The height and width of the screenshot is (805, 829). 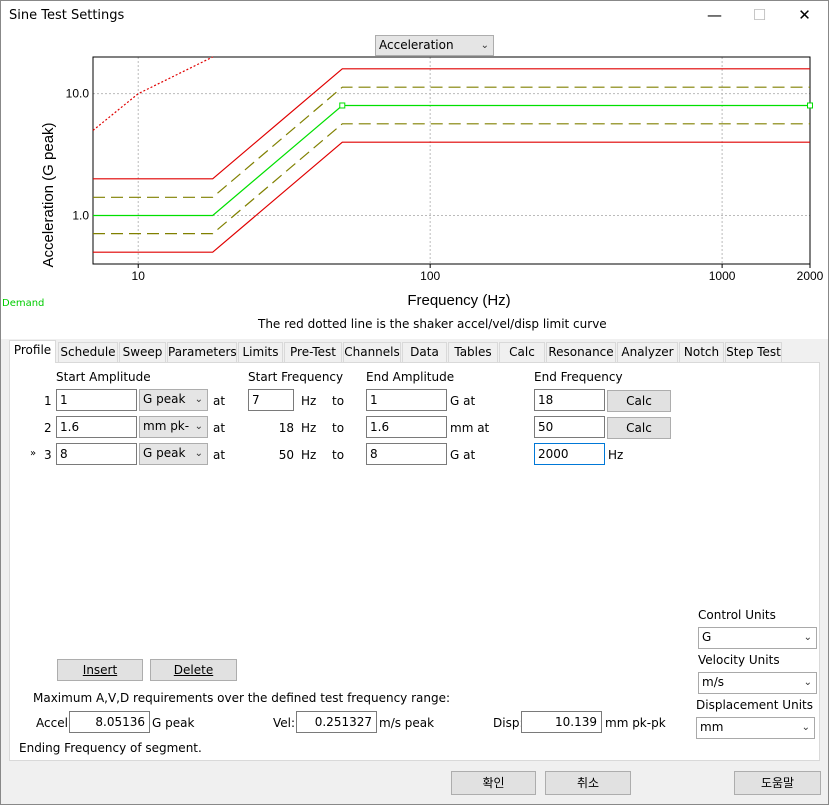 What do you see at coordinates (755, 728) in the screenshot?
I see `displacement-units-select: mm ⌄` at bounding box center [755, 728].